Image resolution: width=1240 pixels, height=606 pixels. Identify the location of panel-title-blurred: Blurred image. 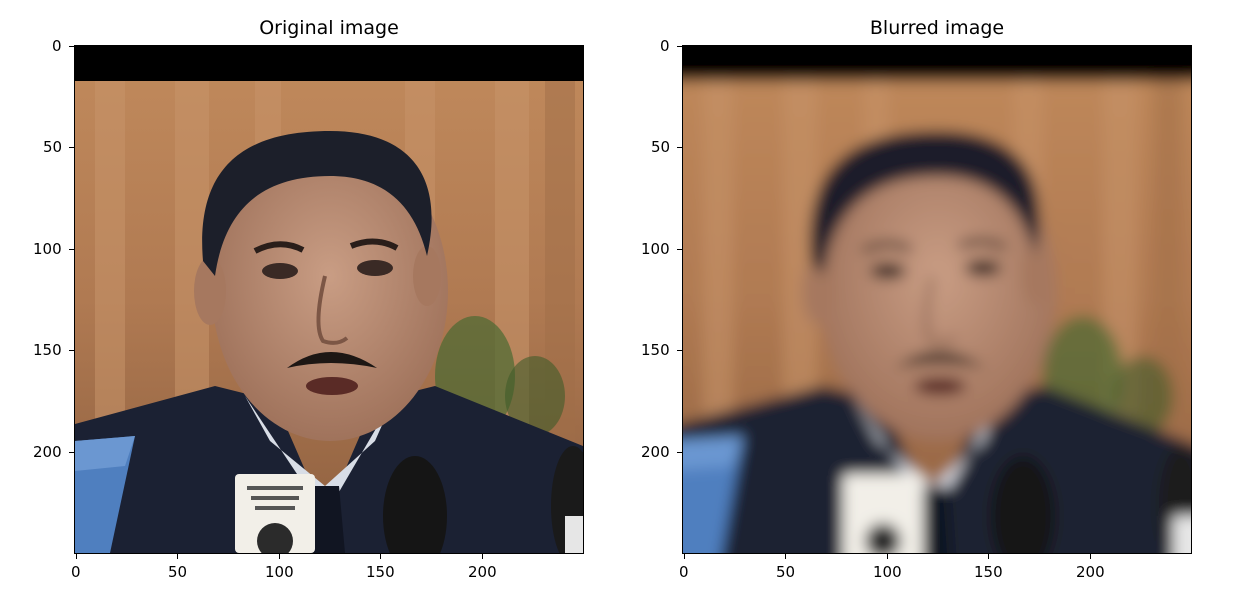
(937, 28).